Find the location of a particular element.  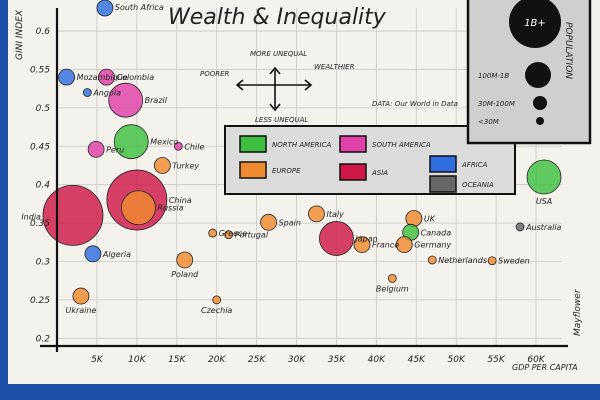

point-label: Australia is located at coordinates (543, 227).